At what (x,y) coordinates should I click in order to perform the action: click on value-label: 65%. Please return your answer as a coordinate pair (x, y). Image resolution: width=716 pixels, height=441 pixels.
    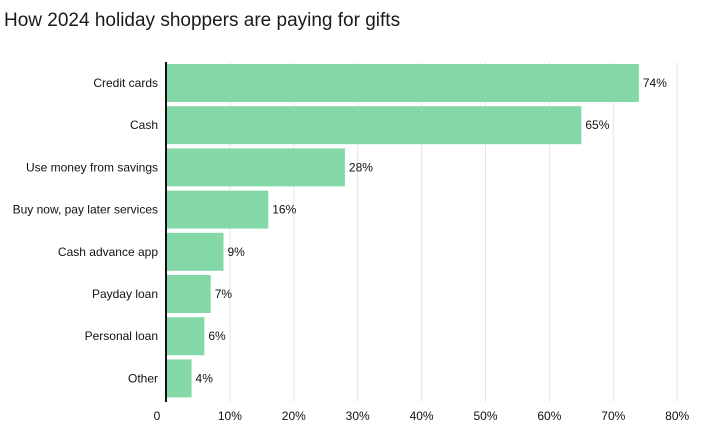
    Looking at the image, I should click on (597, 125).